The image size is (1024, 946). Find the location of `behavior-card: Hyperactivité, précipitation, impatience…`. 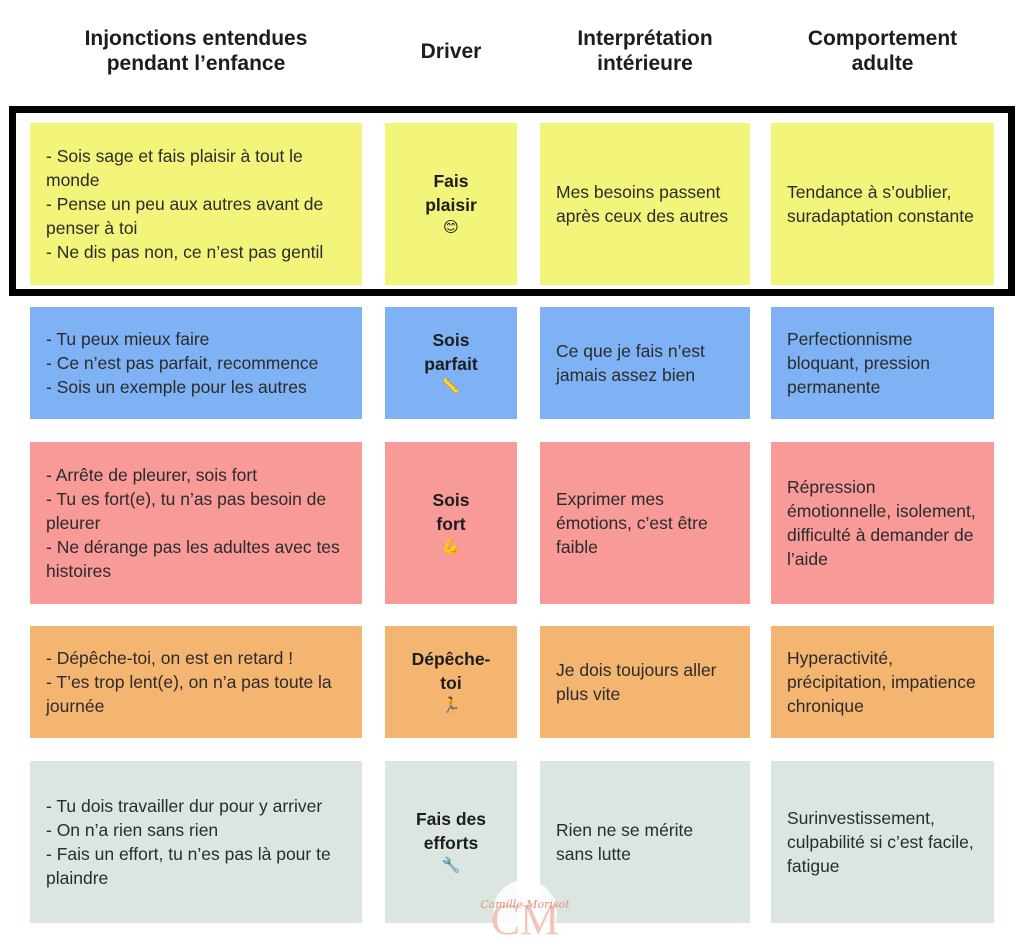

behavior-card: Hyperactivité, précipitation, impatience… is located at coordinates (882, 682).